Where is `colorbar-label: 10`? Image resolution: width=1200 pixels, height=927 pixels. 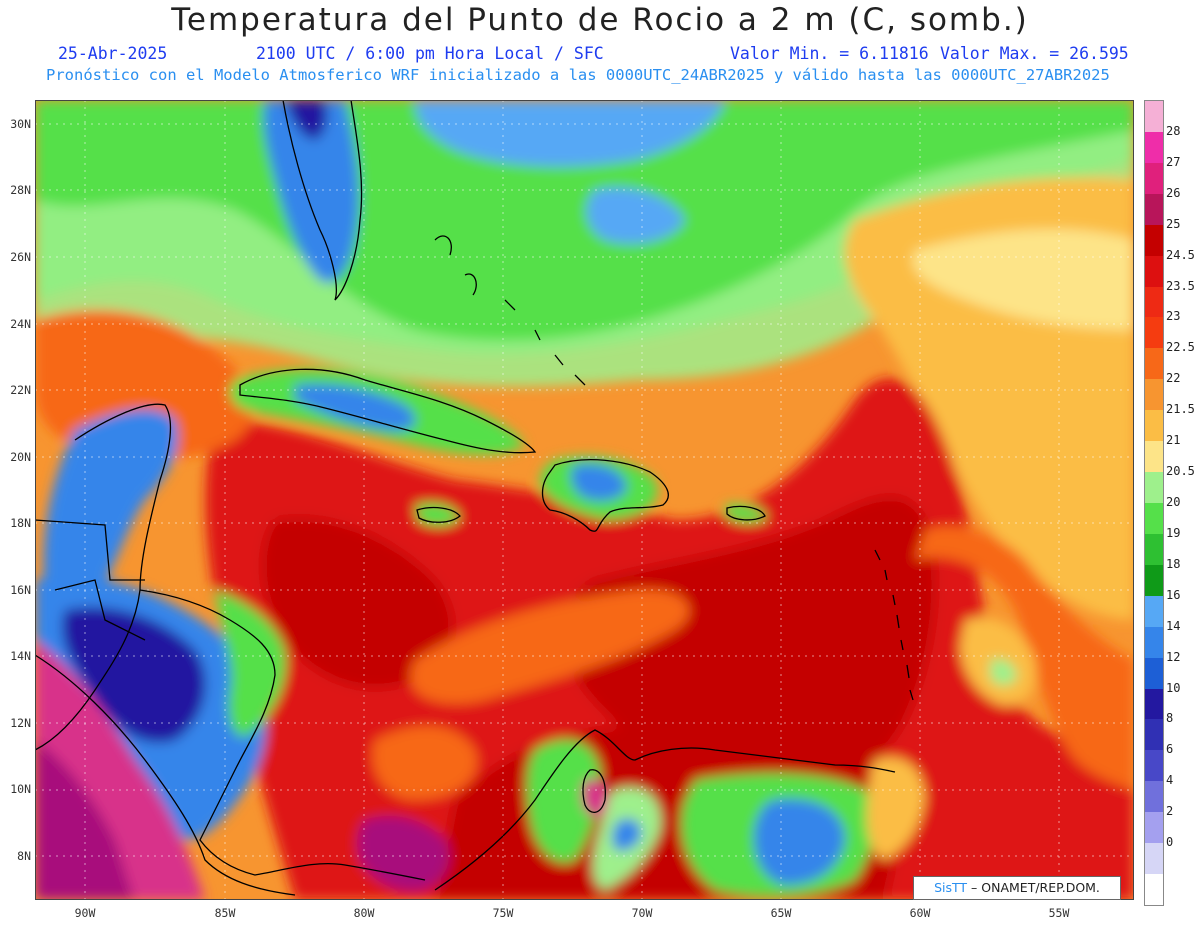 colorbar-label: 10 is located at coordinates (1173, 687).